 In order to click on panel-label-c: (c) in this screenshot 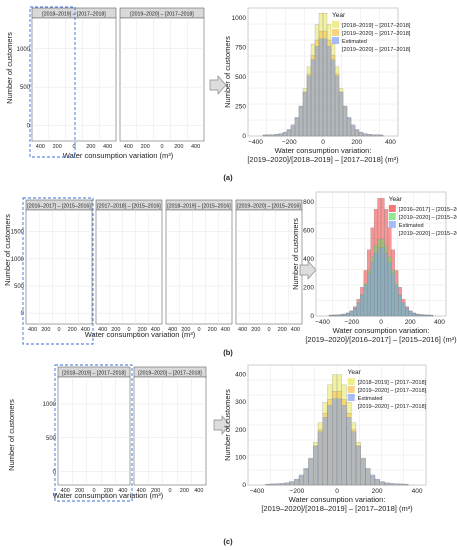, I will do `click(228, 541)`.